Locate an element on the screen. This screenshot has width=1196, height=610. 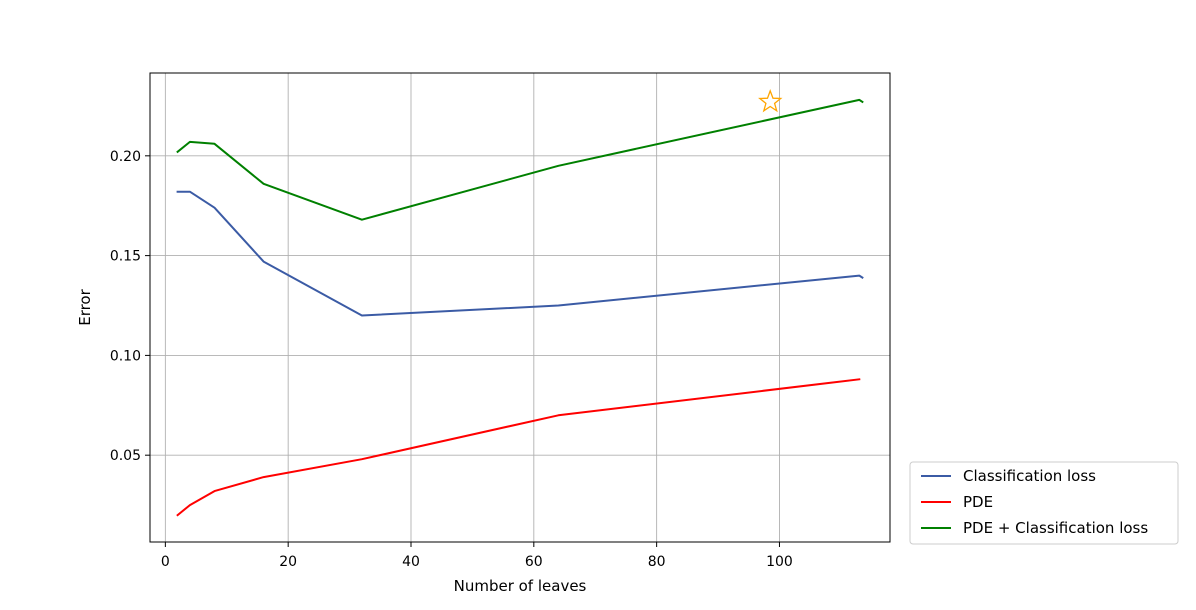
x-tick-label: 100 is located at coordinates (779, 562).